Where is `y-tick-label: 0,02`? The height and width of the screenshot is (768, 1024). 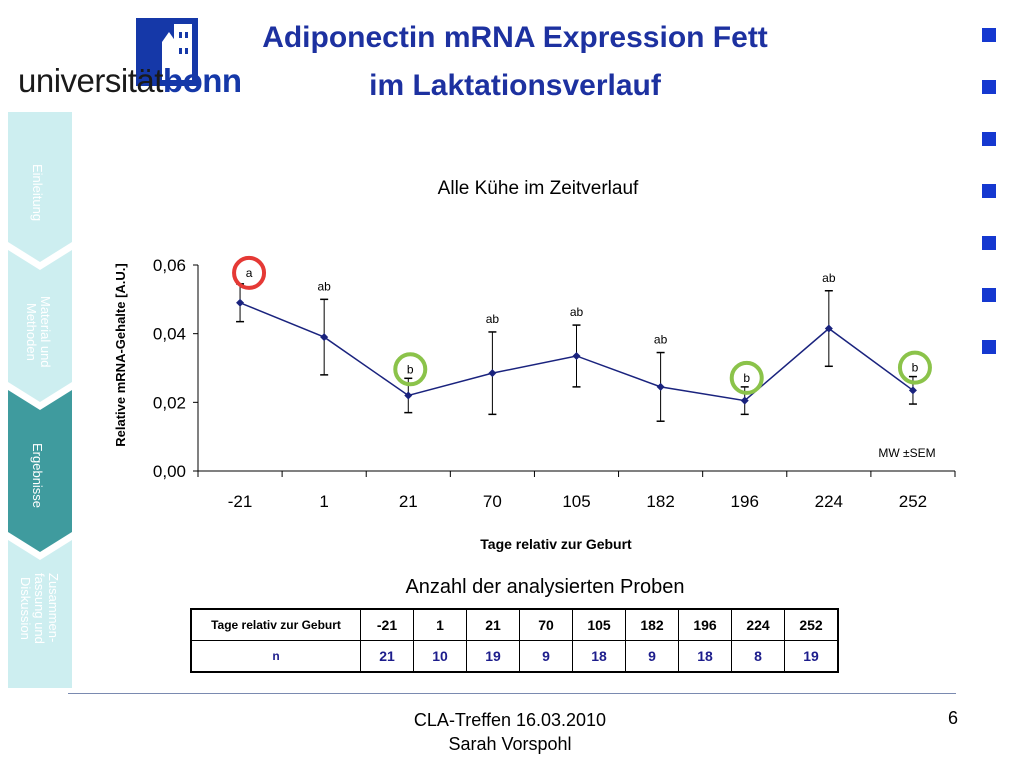
y-tick-label: 0,02 is located at coordinates (169, 402).